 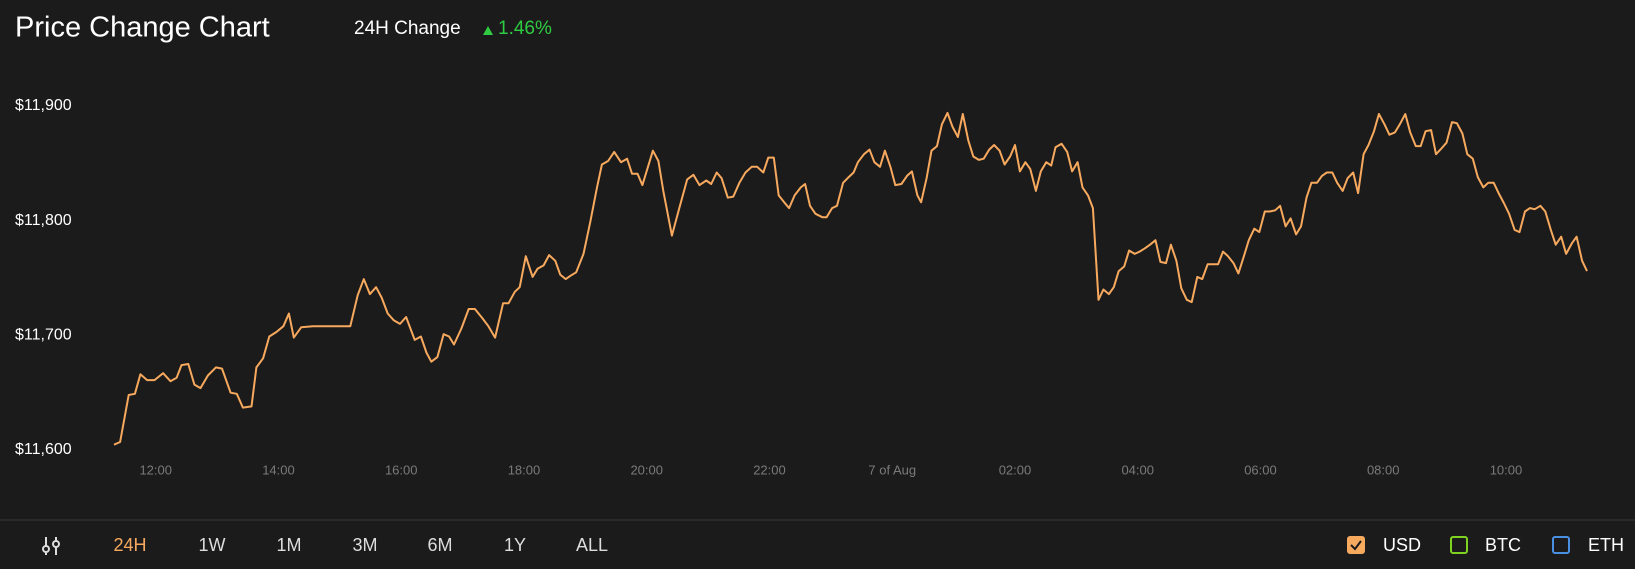 I want to click on change-value: 1.46%, so click(x=525, y=28).